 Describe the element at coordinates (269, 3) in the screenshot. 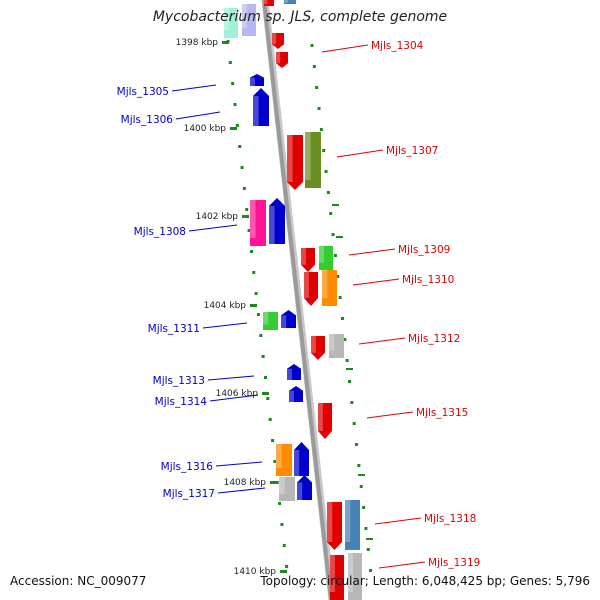

I see `gene-block-top` at that location.